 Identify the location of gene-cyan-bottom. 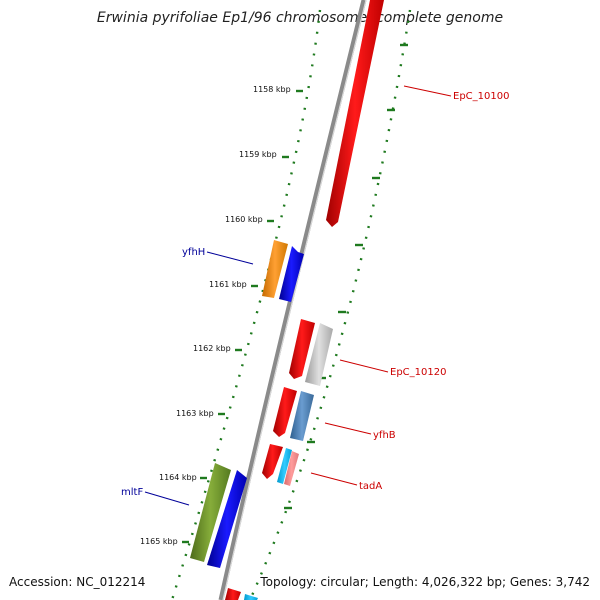
(251, 597).